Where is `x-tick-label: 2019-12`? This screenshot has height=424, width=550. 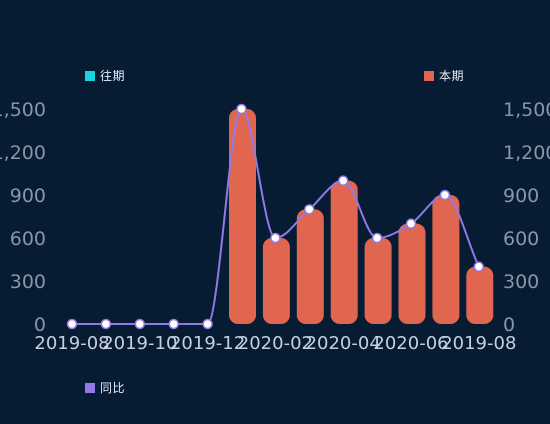
x-tick-label: 2019-12 is located at coordinates (207, 343).